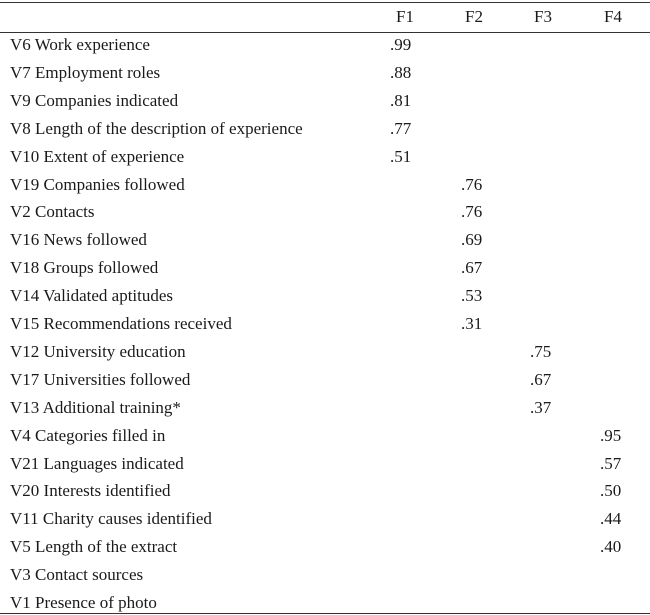  Describe the element at coordinates (97, 184) in the screenshot. I see `row-label: V19 Companies followed` at that location.